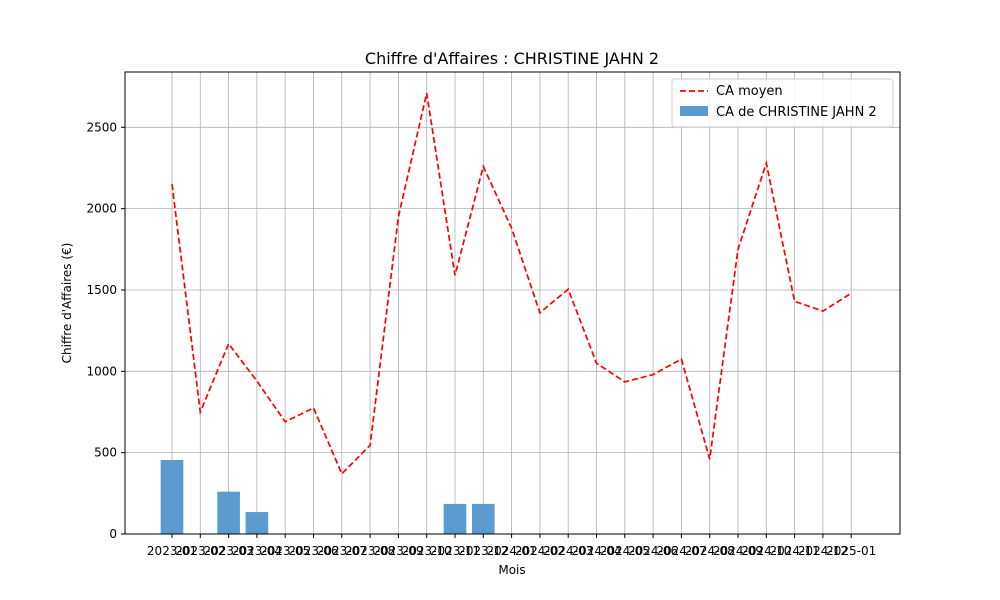 The width and height of the screenshot is (1000, 600). What do you see at coordinates (795, 551) in the screenshot?
I see `x-tick-label: 2024-11` at bounding box center [795, 551].